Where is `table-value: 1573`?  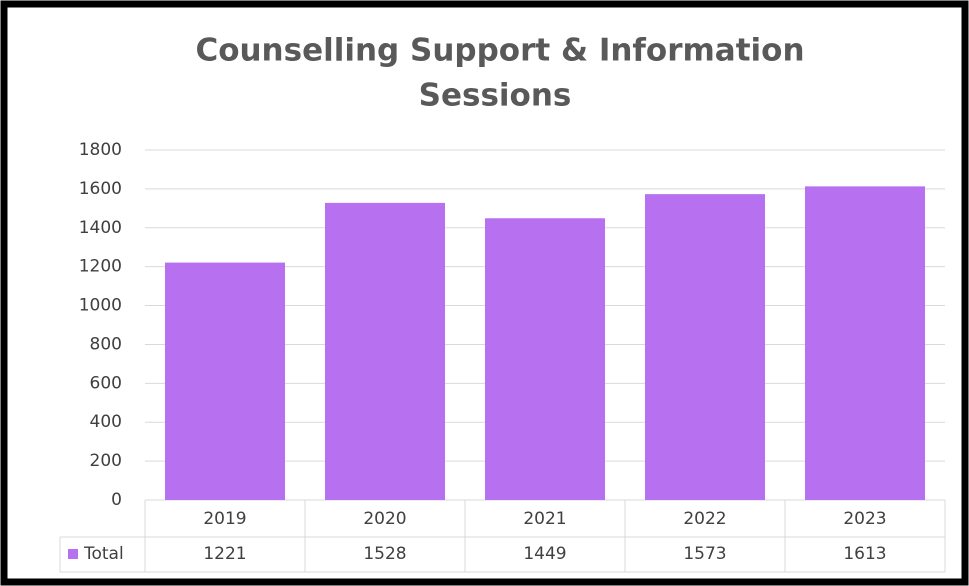 table-value: 1573 is located at coordinates (704, 554).